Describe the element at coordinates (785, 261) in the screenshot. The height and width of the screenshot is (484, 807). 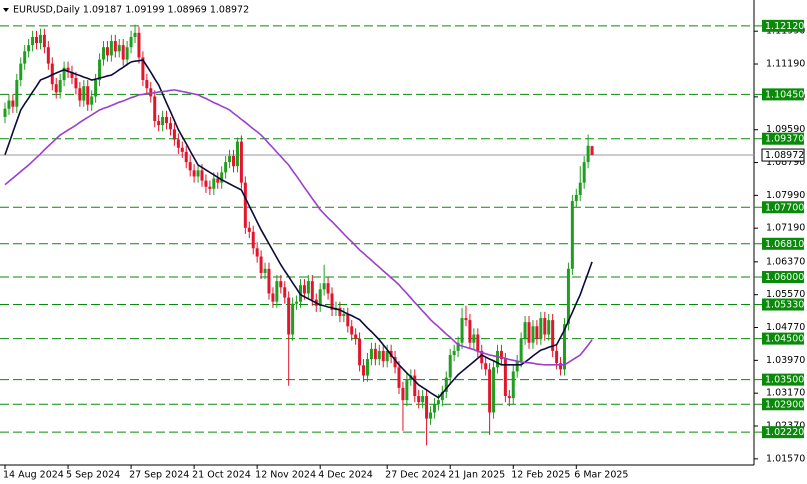
I see `y-tick-label: 1.06370` at that location.